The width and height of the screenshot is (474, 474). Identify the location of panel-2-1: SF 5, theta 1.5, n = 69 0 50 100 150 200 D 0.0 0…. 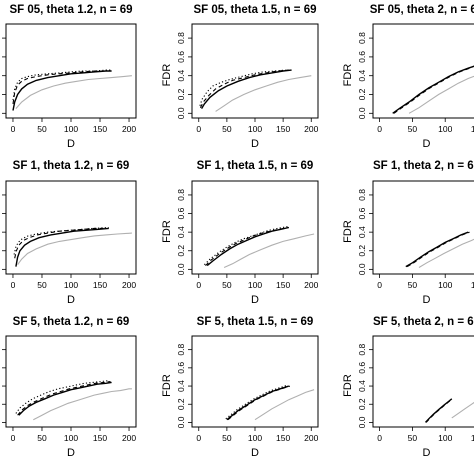
(240, 387).